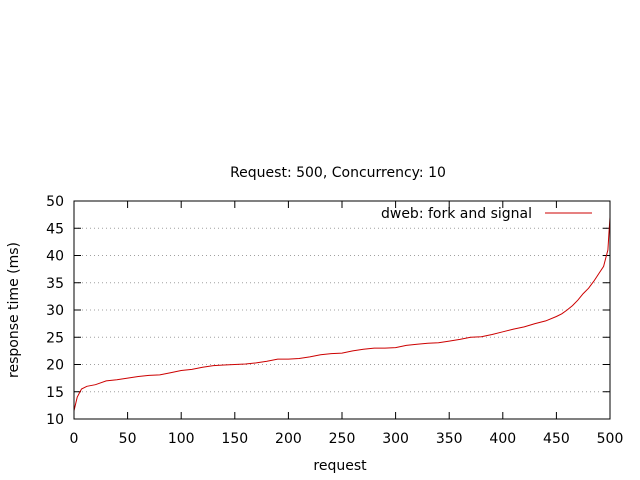 The width and height of the screenshot is (640, 480). Describe the element at coordinates (55, 202) in the screenshot. I see `y-tick-label: 50` at that location.